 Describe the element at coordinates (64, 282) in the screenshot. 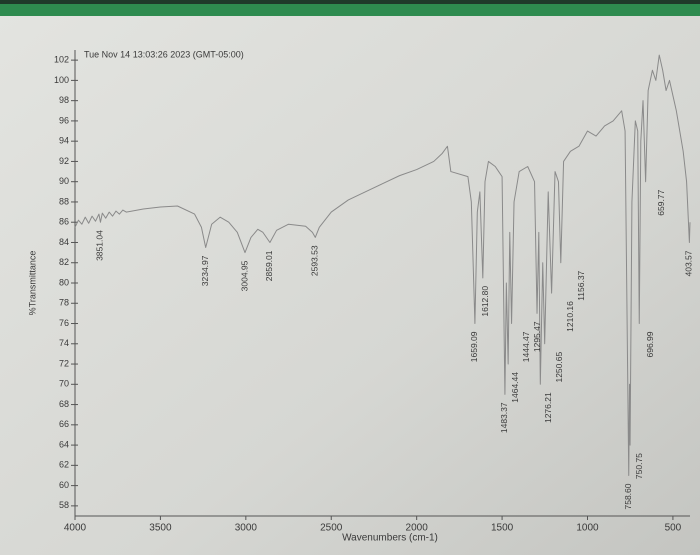

I see `y-tick-label: 80` at that location.